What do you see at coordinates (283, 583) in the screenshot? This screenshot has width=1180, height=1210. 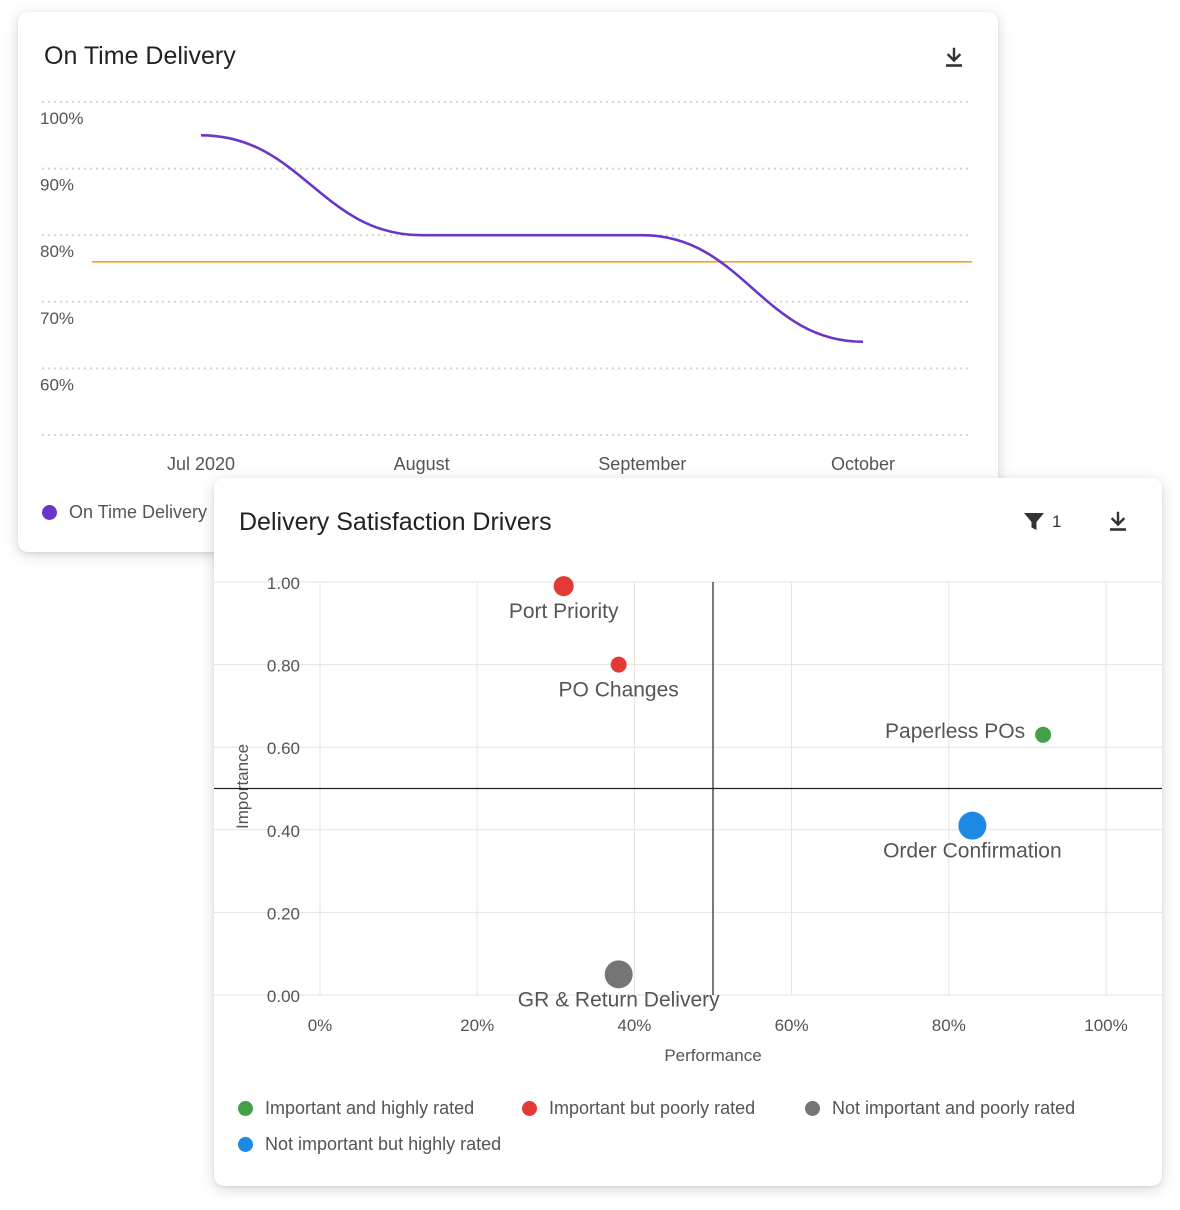 I see `y-tick-label: 1.00` at bounding box center [283, 583].